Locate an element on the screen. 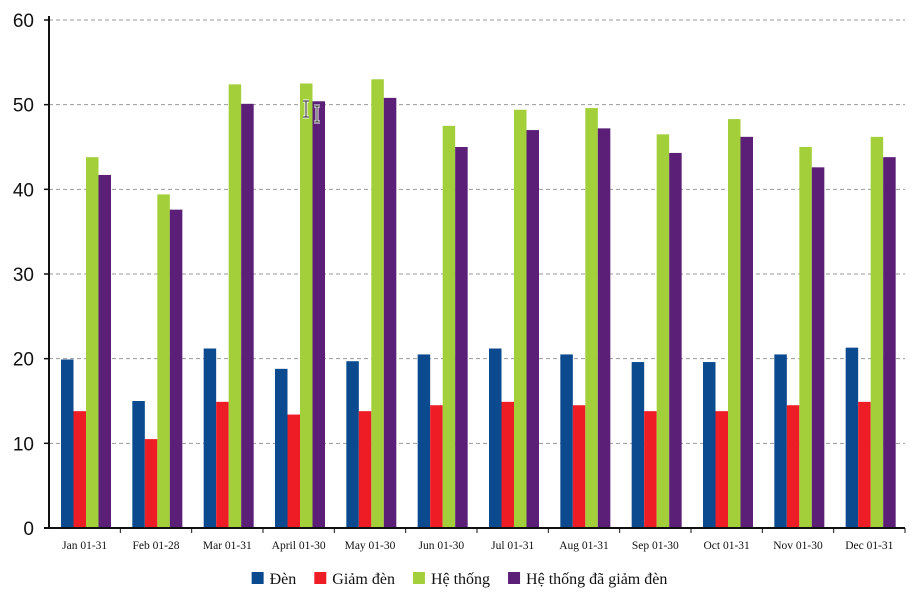  y-tick-label: 60 is located at coordinates (23, 21).